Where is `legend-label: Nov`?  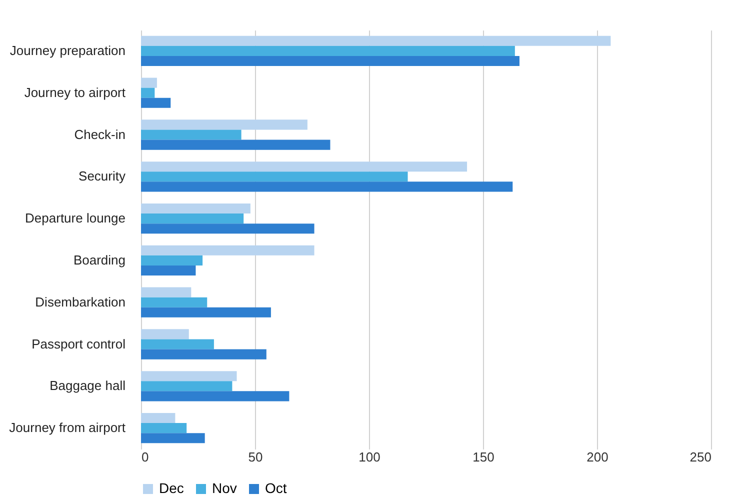
legend-label: Nov is located at coordinates (224, 488).